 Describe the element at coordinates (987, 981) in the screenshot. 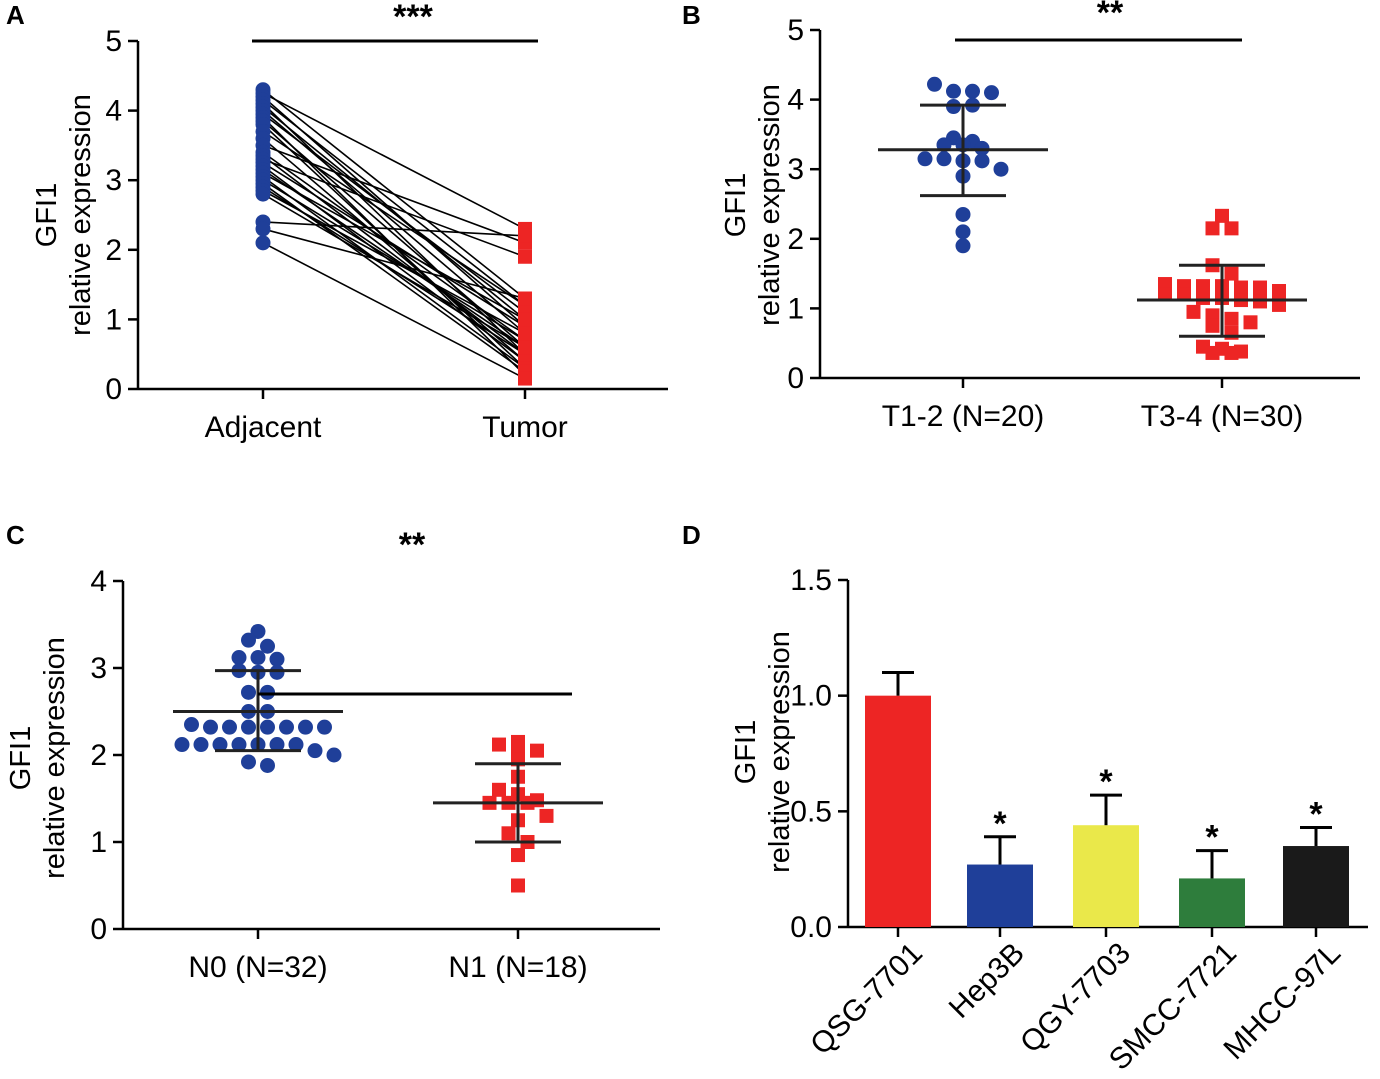

I see `panel-d-x-tick-label: Hep3B` at that location.